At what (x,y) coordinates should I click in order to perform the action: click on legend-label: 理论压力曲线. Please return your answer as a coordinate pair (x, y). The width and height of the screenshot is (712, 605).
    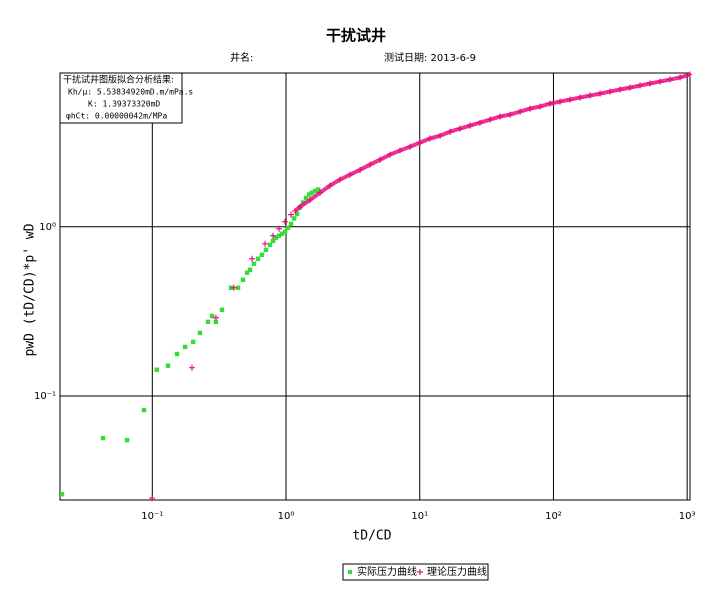
    Looking at the image, I should click on (457, 571).